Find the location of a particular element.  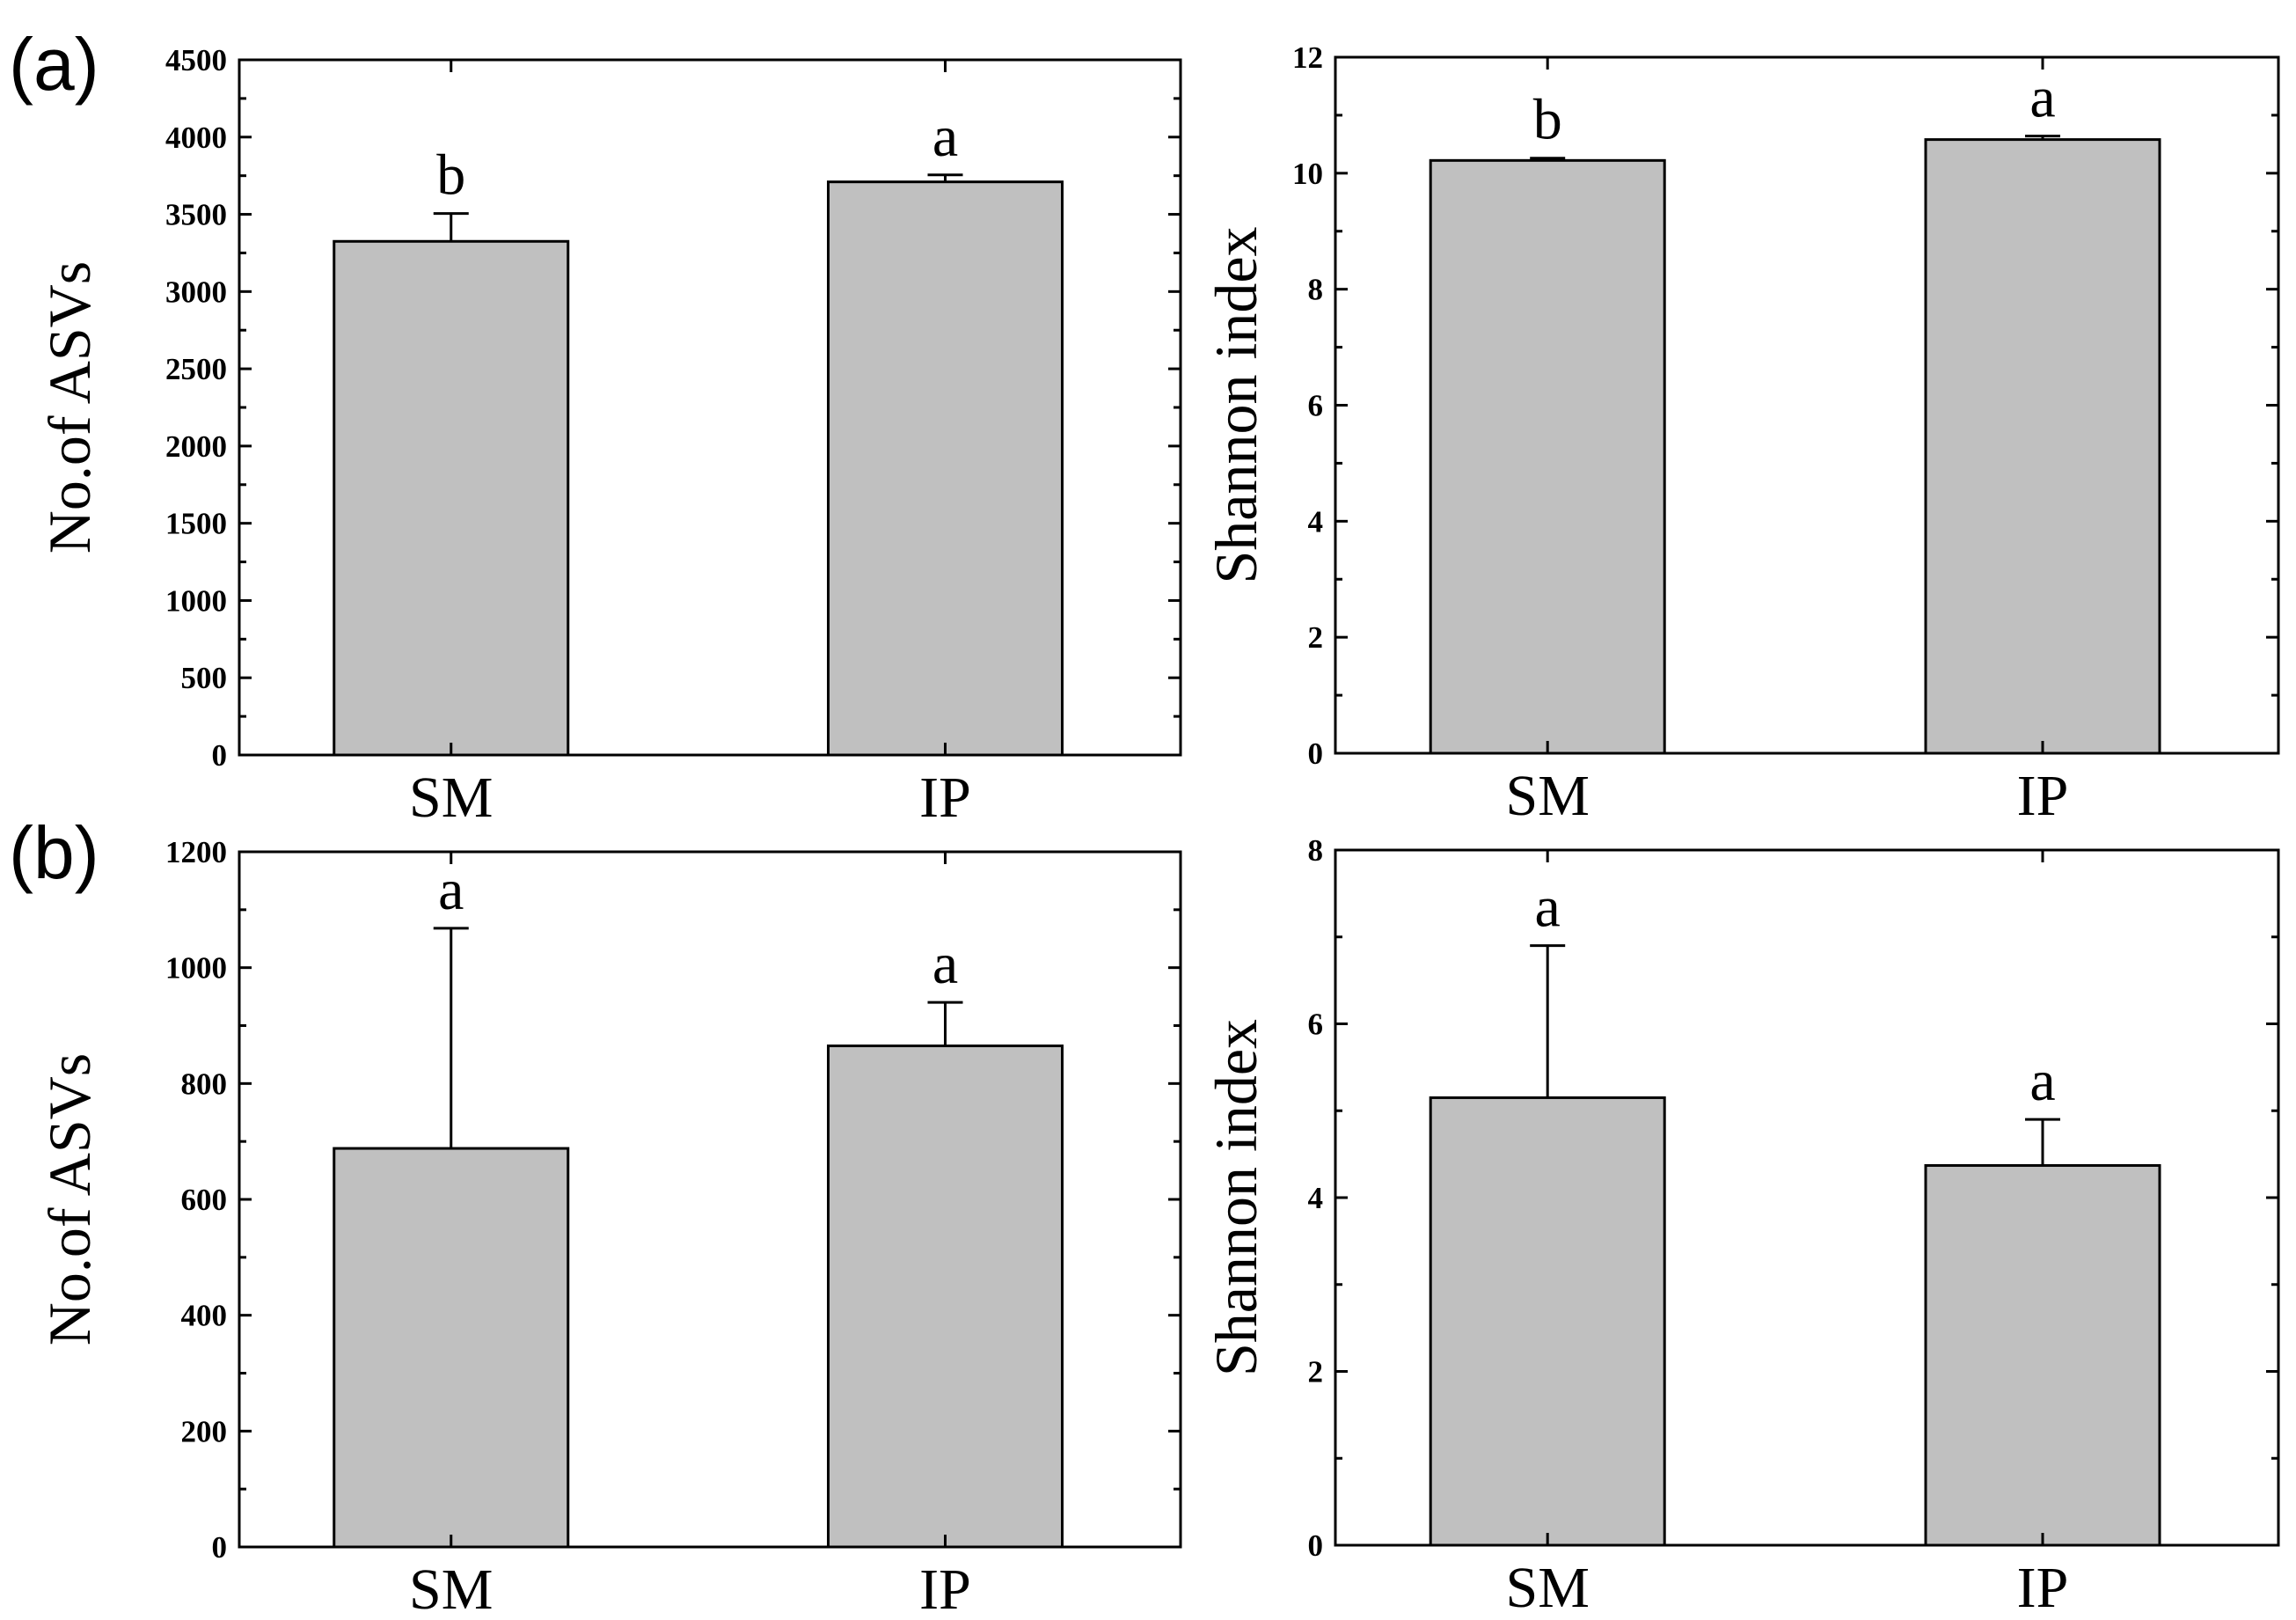

y-tick-label: 3000 is located at coordinates (196, 292).